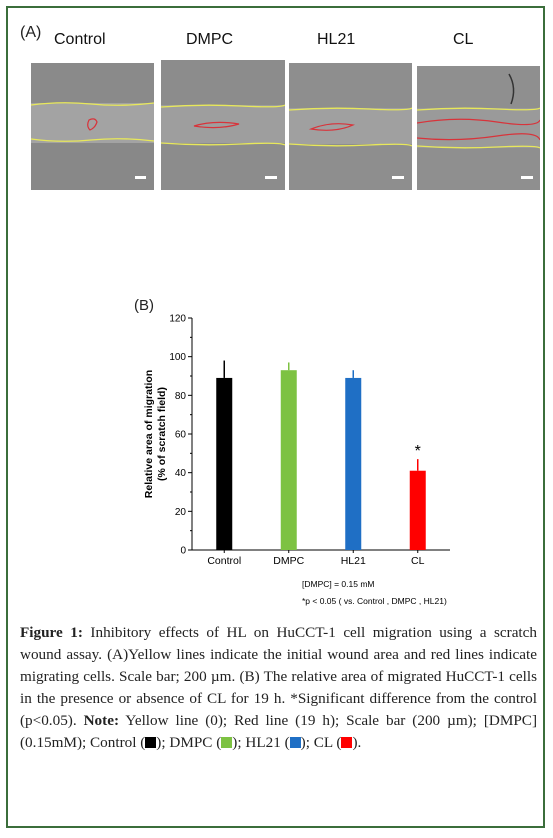 The width and height of the screenshot is (553, 838). Describe the element at coordinates (417, 510) in the screenshot. I see `bar-cl` at that location.